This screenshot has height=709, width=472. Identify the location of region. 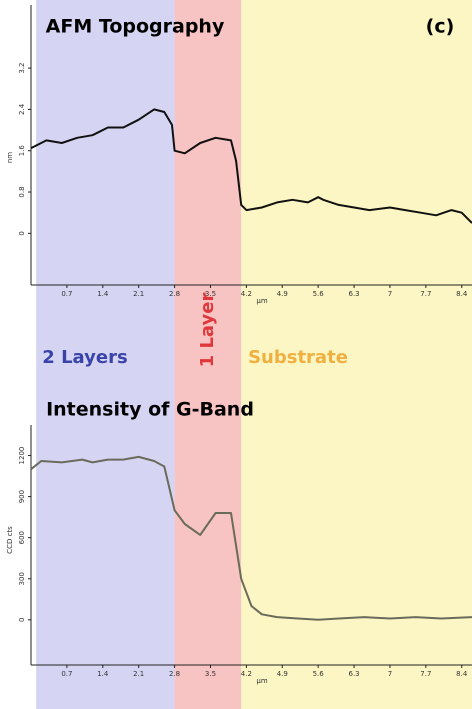
(208, 354).